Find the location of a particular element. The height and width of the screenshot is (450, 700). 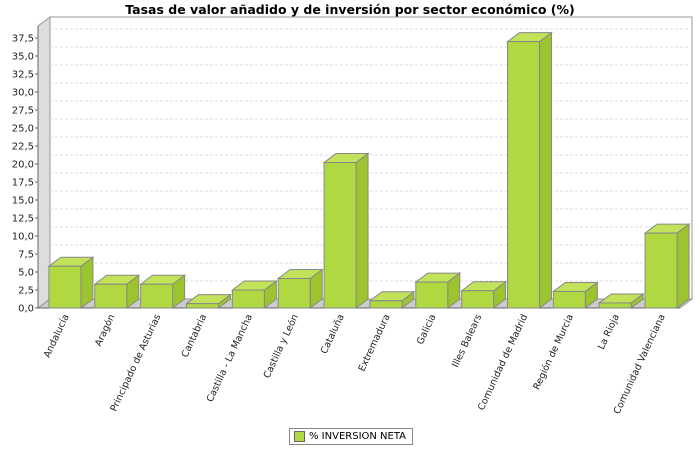

y-tick-label: 5,0 is located at coordinates (26, 273).